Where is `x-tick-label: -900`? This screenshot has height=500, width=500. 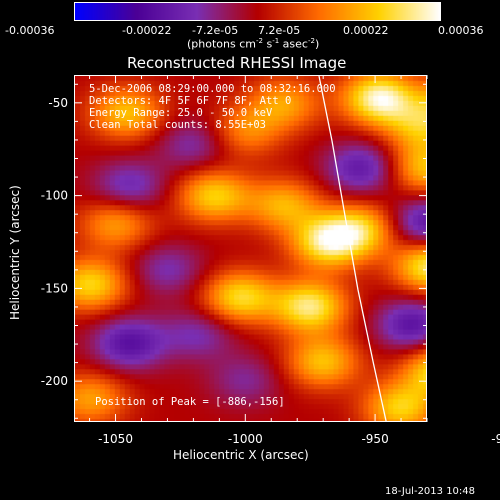 x-tick-label: -900 is located at coordinates (495, 439).